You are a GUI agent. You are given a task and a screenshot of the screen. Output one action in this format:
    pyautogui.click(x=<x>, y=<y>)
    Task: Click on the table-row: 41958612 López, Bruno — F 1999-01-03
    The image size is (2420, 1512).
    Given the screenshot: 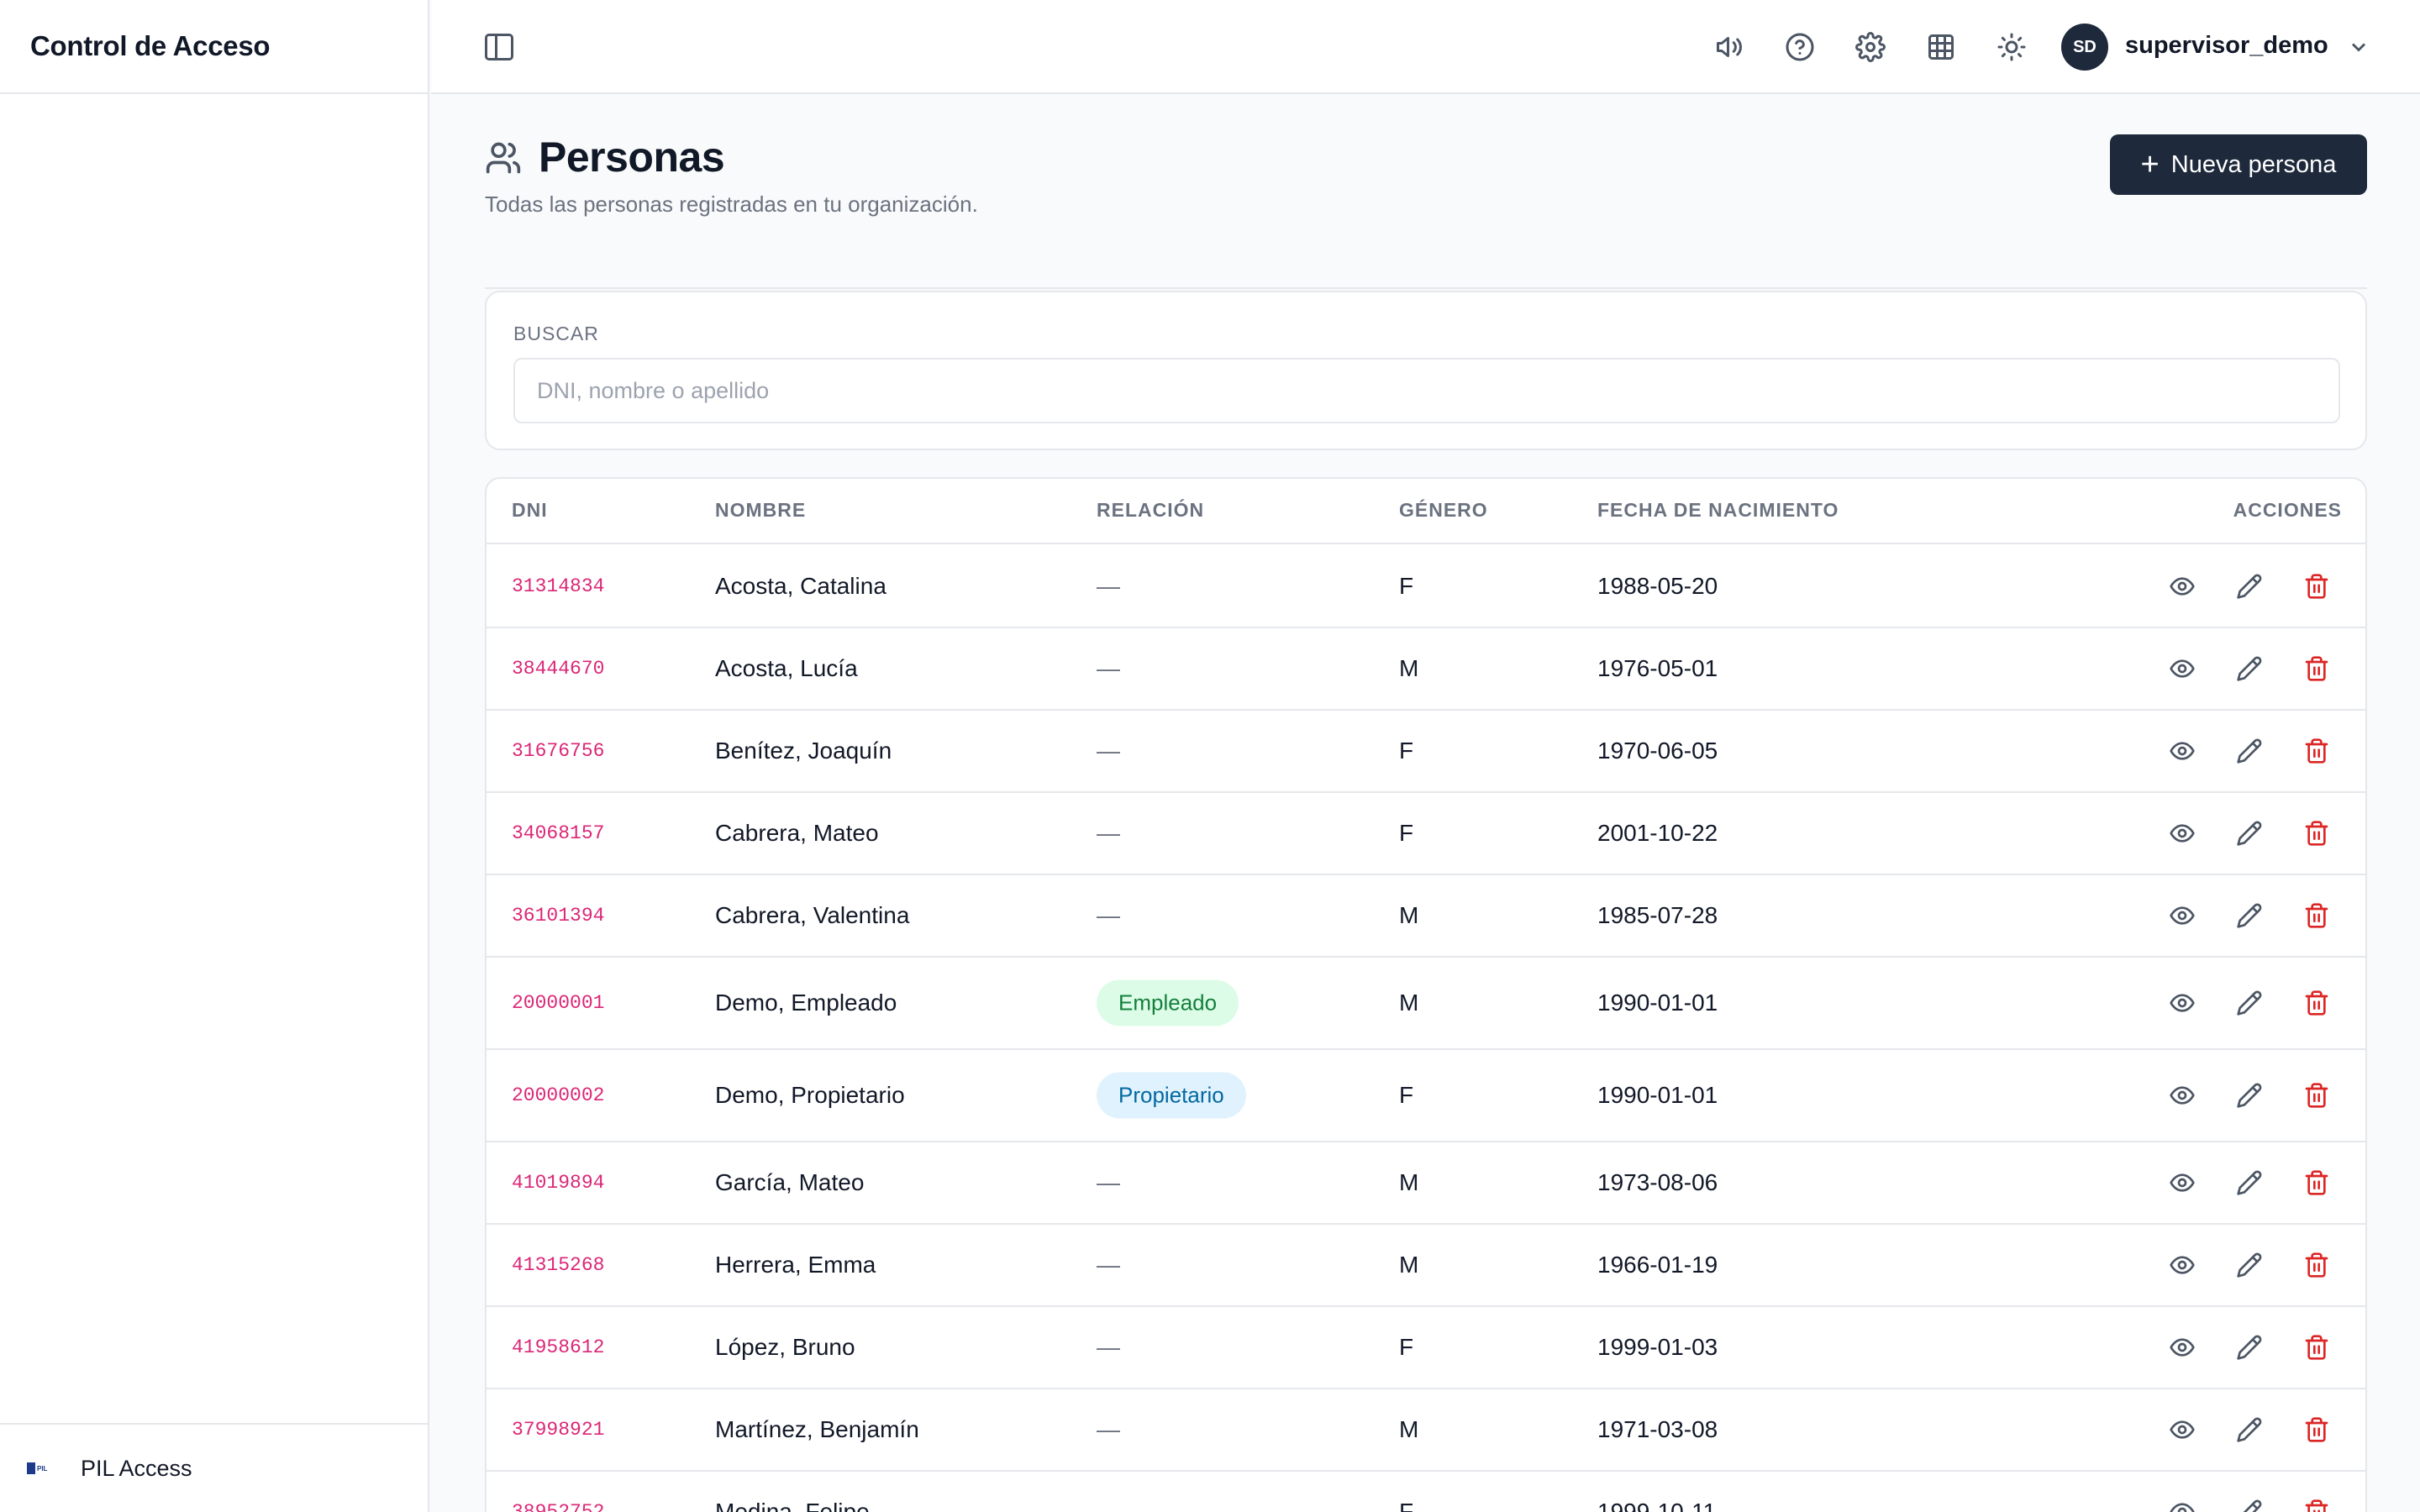 What is the action you would take?
    pyautogui.click(x=1426, y=1348)
    